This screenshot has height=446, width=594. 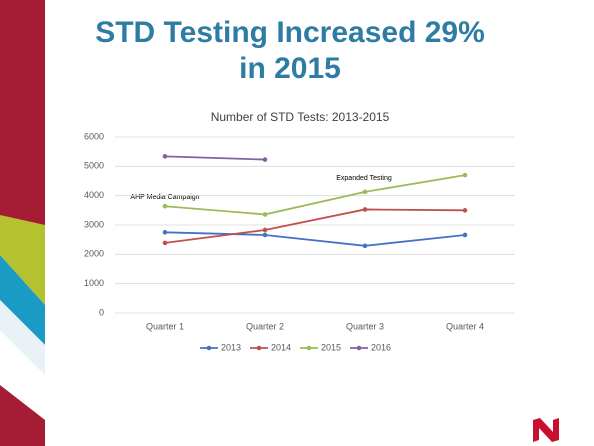 I want to click on annotation: AHP Media Campaign, so click(x=164, y=197).